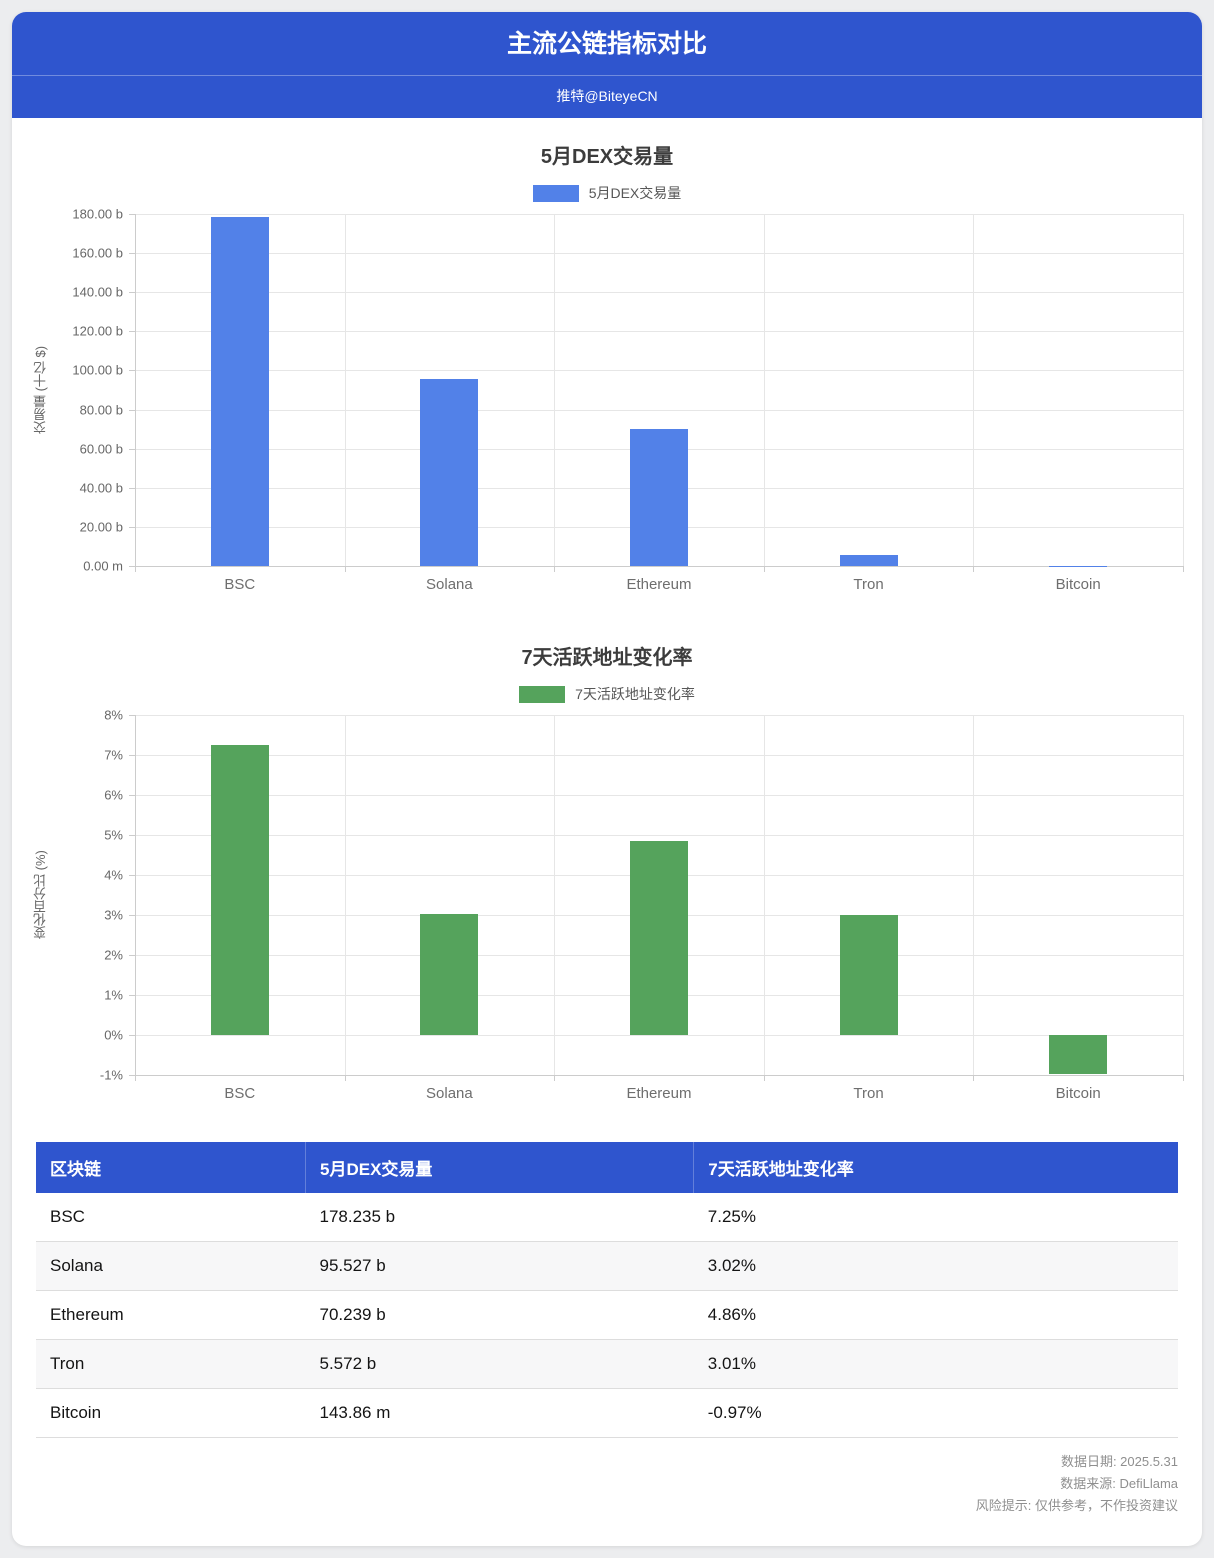 The image size is (1214, 1558). Describe the element at coordinates (171, 1364) in the screenshot. I see `table-cell: Tron` at that location.